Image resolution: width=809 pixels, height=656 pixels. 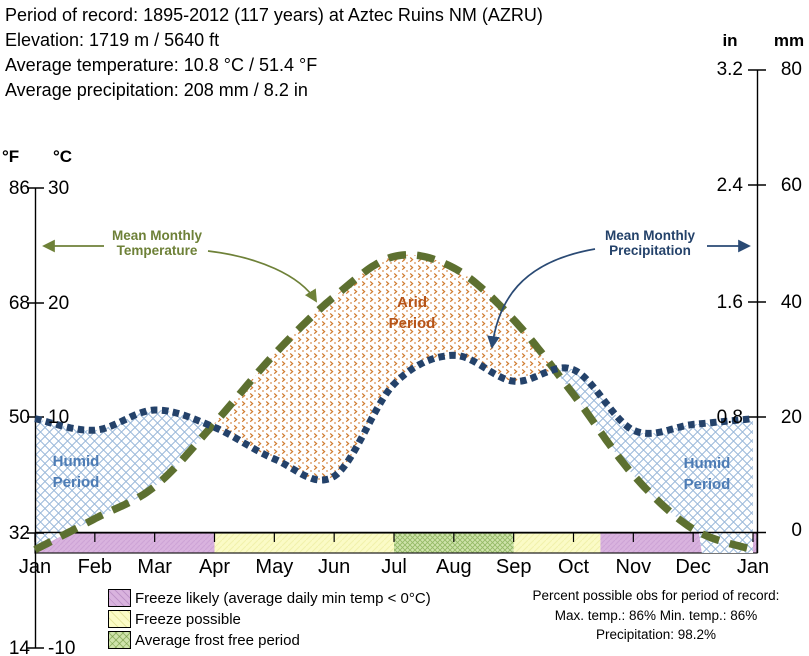 What do you see at coordinates (214, 567) in the screenshot?
I see `x-axis-month-label: Apr` at bounding box center [214, 567].